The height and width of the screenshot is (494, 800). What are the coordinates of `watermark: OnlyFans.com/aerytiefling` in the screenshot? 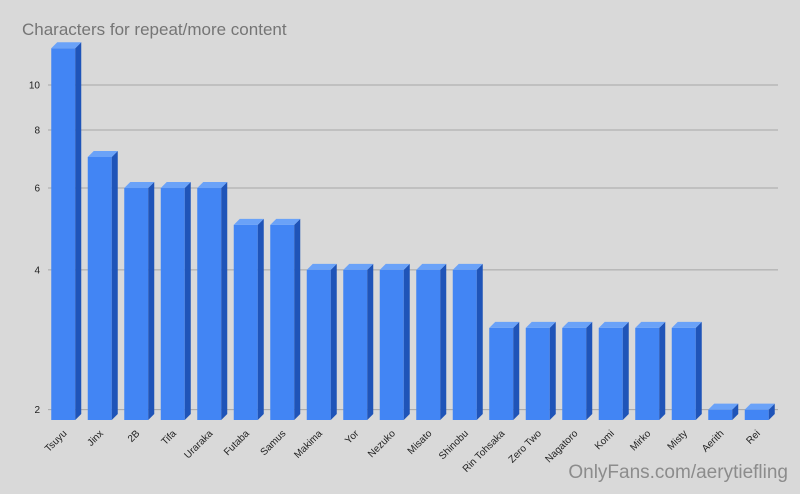 It's located at (678, 472).